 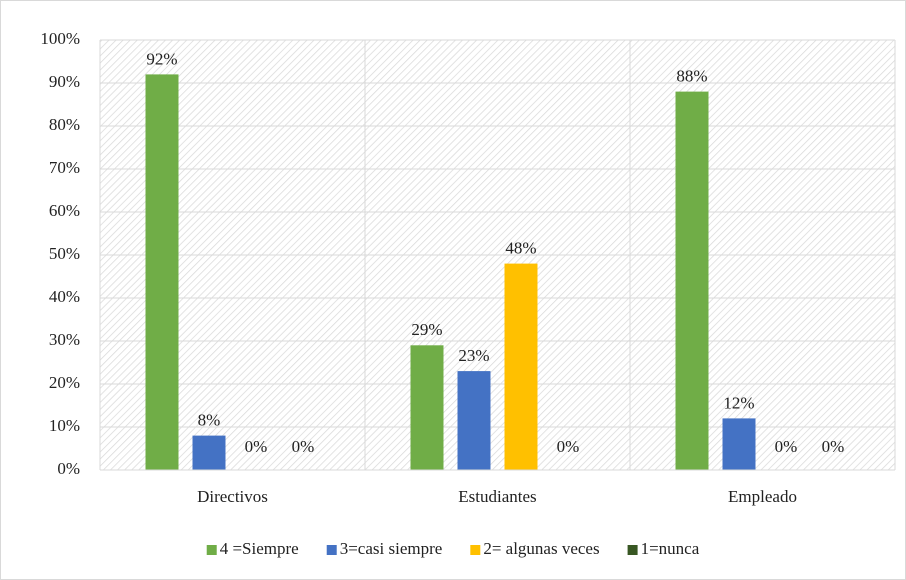 What do you see at coordinates (64, 339) in the screenshot?
I see `y-tick-label: 30%` at bounding box center [64, 339].